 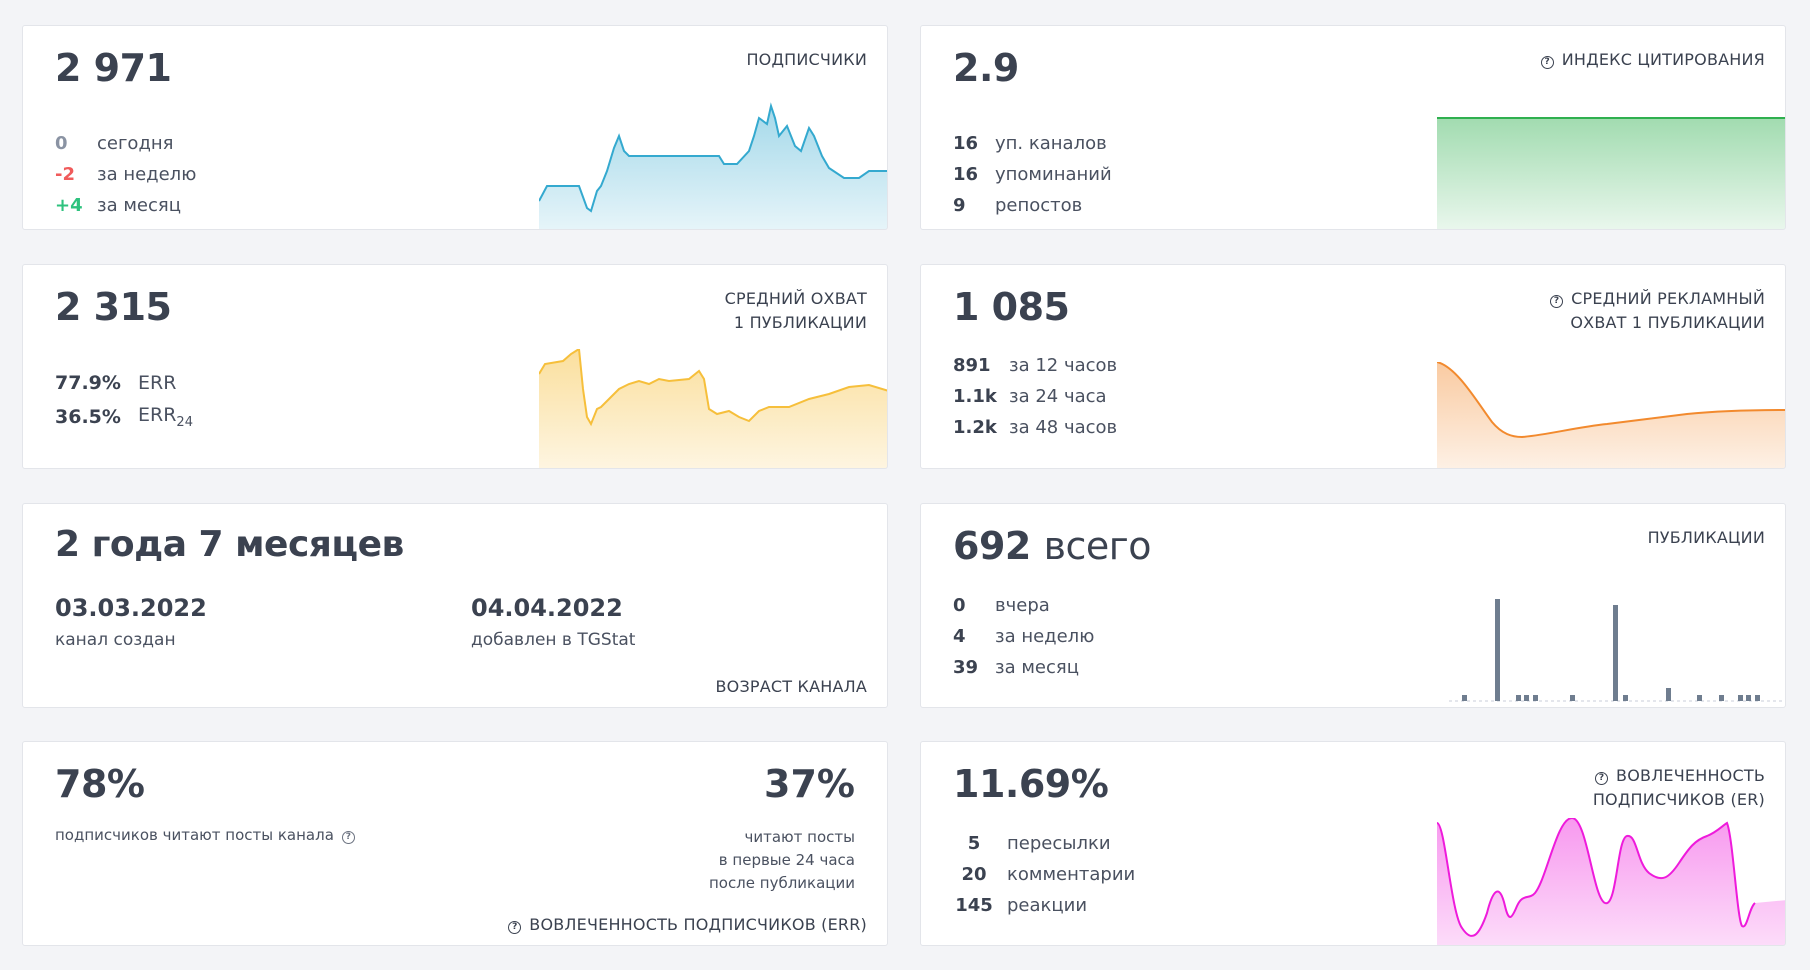 What do you see at coordinates (781, 883) in the screenshot?
I see `read-24h-label-line3: после публикации` at bounding box center [781, 883].